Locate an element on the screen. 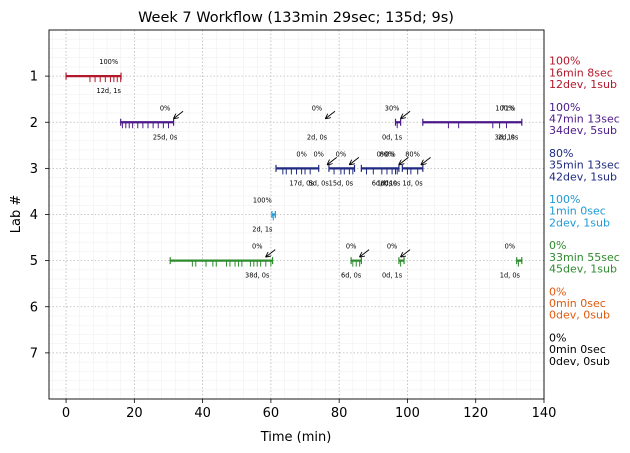  lab-summary-line: 35min 13sec is located at coordinates (584, 165).